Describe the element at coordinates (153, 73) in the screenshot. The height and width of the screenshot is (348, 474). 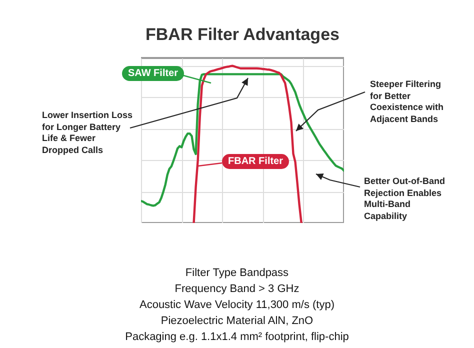
I see `text: SAW Filter` at that location.